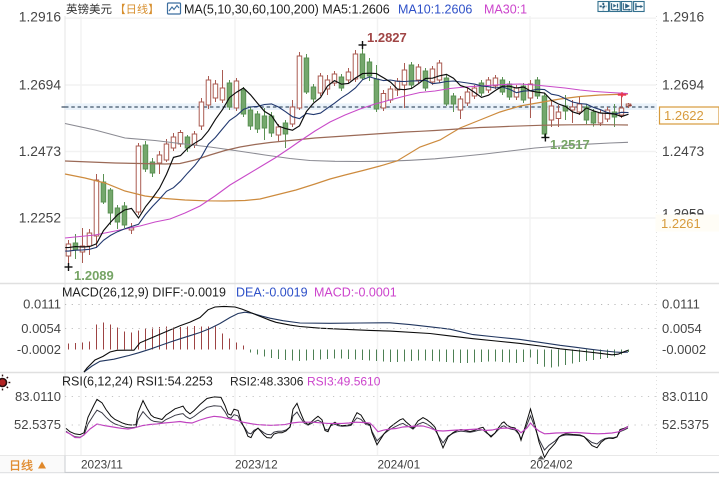 This screenshot has height=477, width=719. I want to click on svg-text: MA10:1.2606, so click(435, 10).